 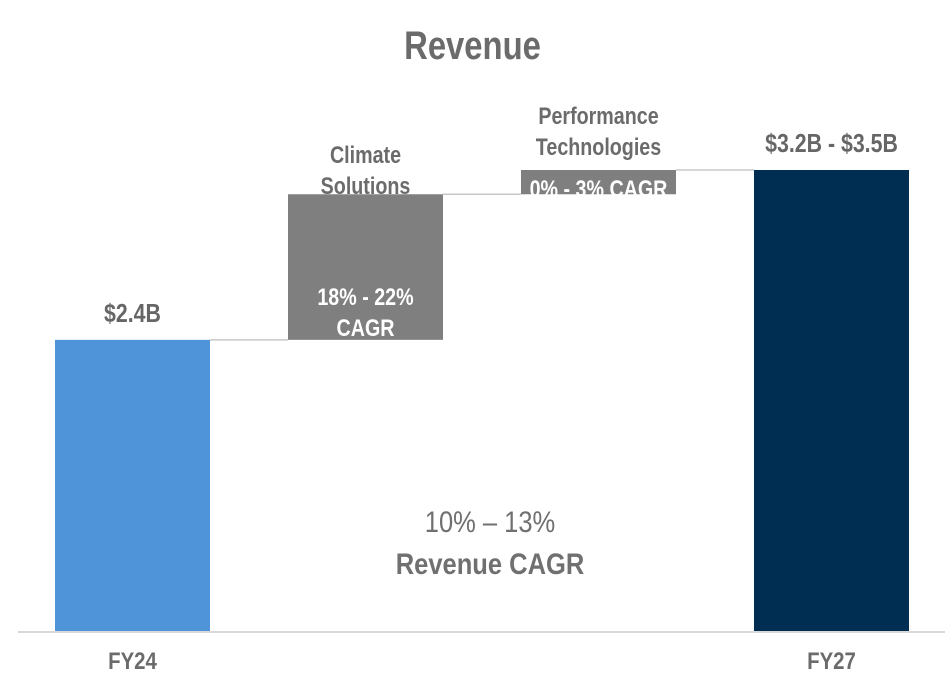 I want to click on value-label-fy27: $3.2B - $3.5B, so click(x=831, y=143).